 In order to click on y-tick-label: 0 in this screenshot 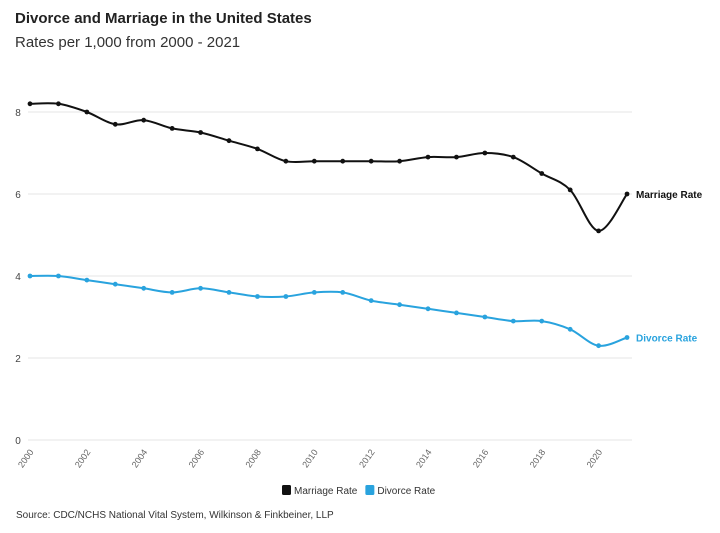, I will do `click(18, 441)`.